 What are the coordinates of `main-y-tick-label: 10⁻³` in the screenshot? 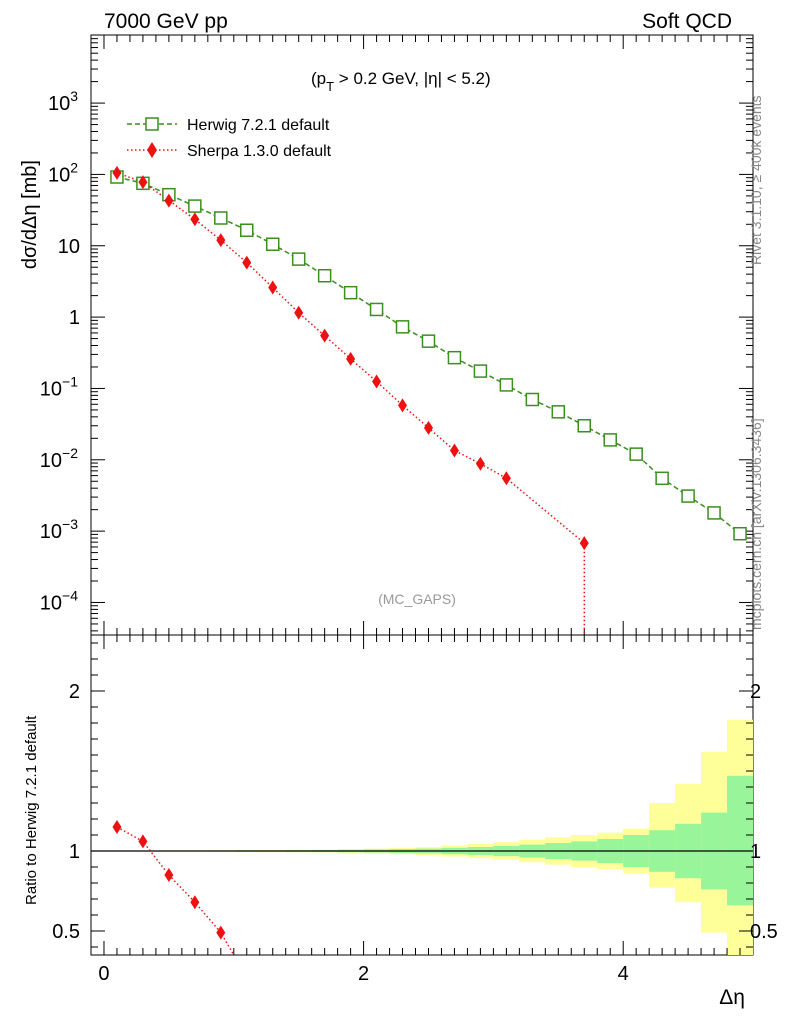 It's located at (59, 529).